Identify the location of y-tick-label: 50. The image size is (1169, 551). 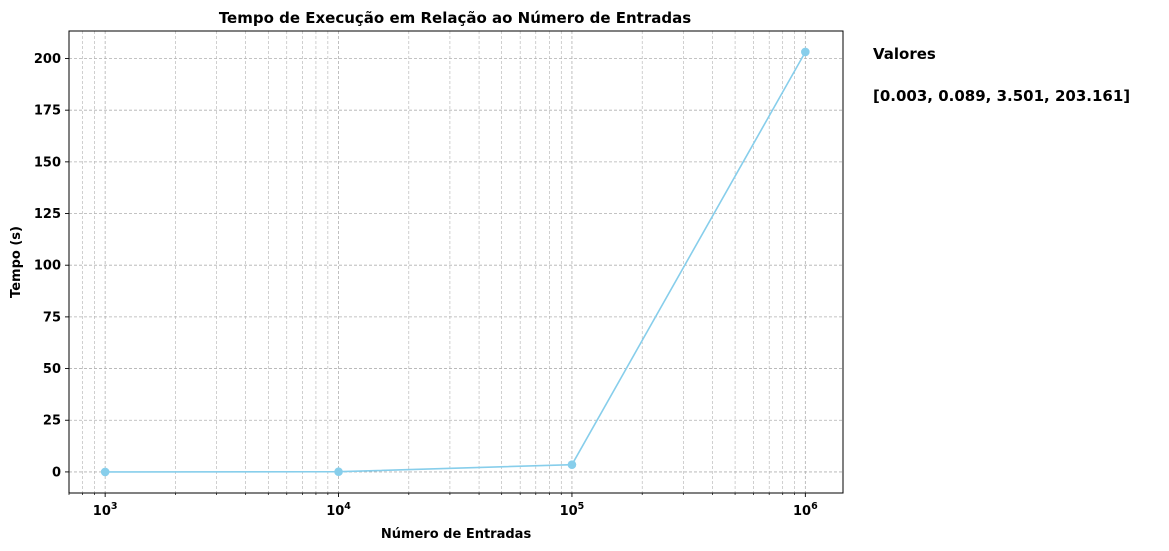
(52, 369).